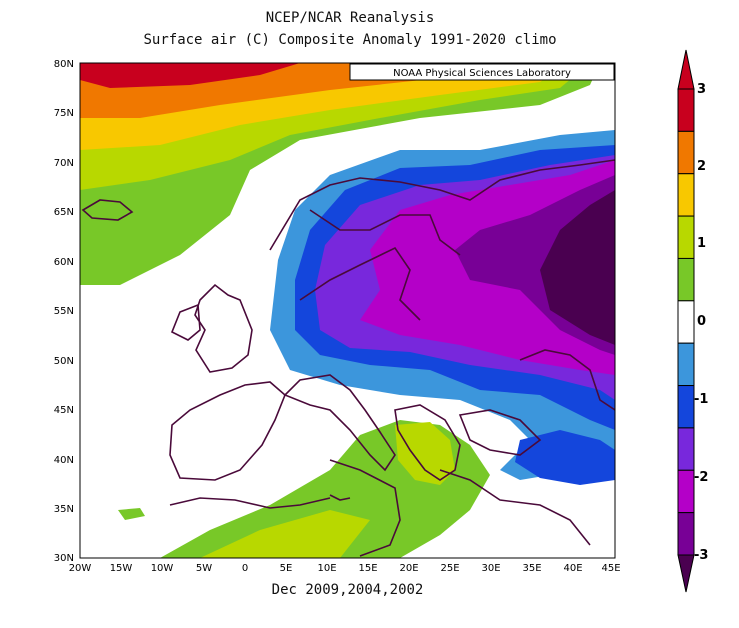  What do you see at coordinates (701, 399) in the screenshot?
I see `colorbar-label: -1` at bounding box center [701, 399].